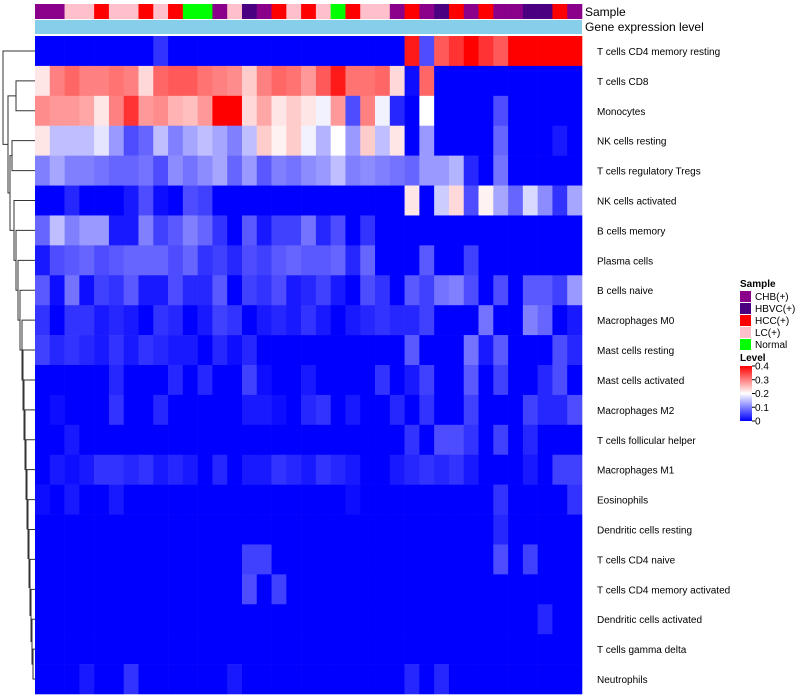 The width and height of the screenshot is (800, 700). What do you see at coordinates (636, 560) in the screenshot?
I see `row-label: T cells CD4 naive` at bounding box center [636, 560].